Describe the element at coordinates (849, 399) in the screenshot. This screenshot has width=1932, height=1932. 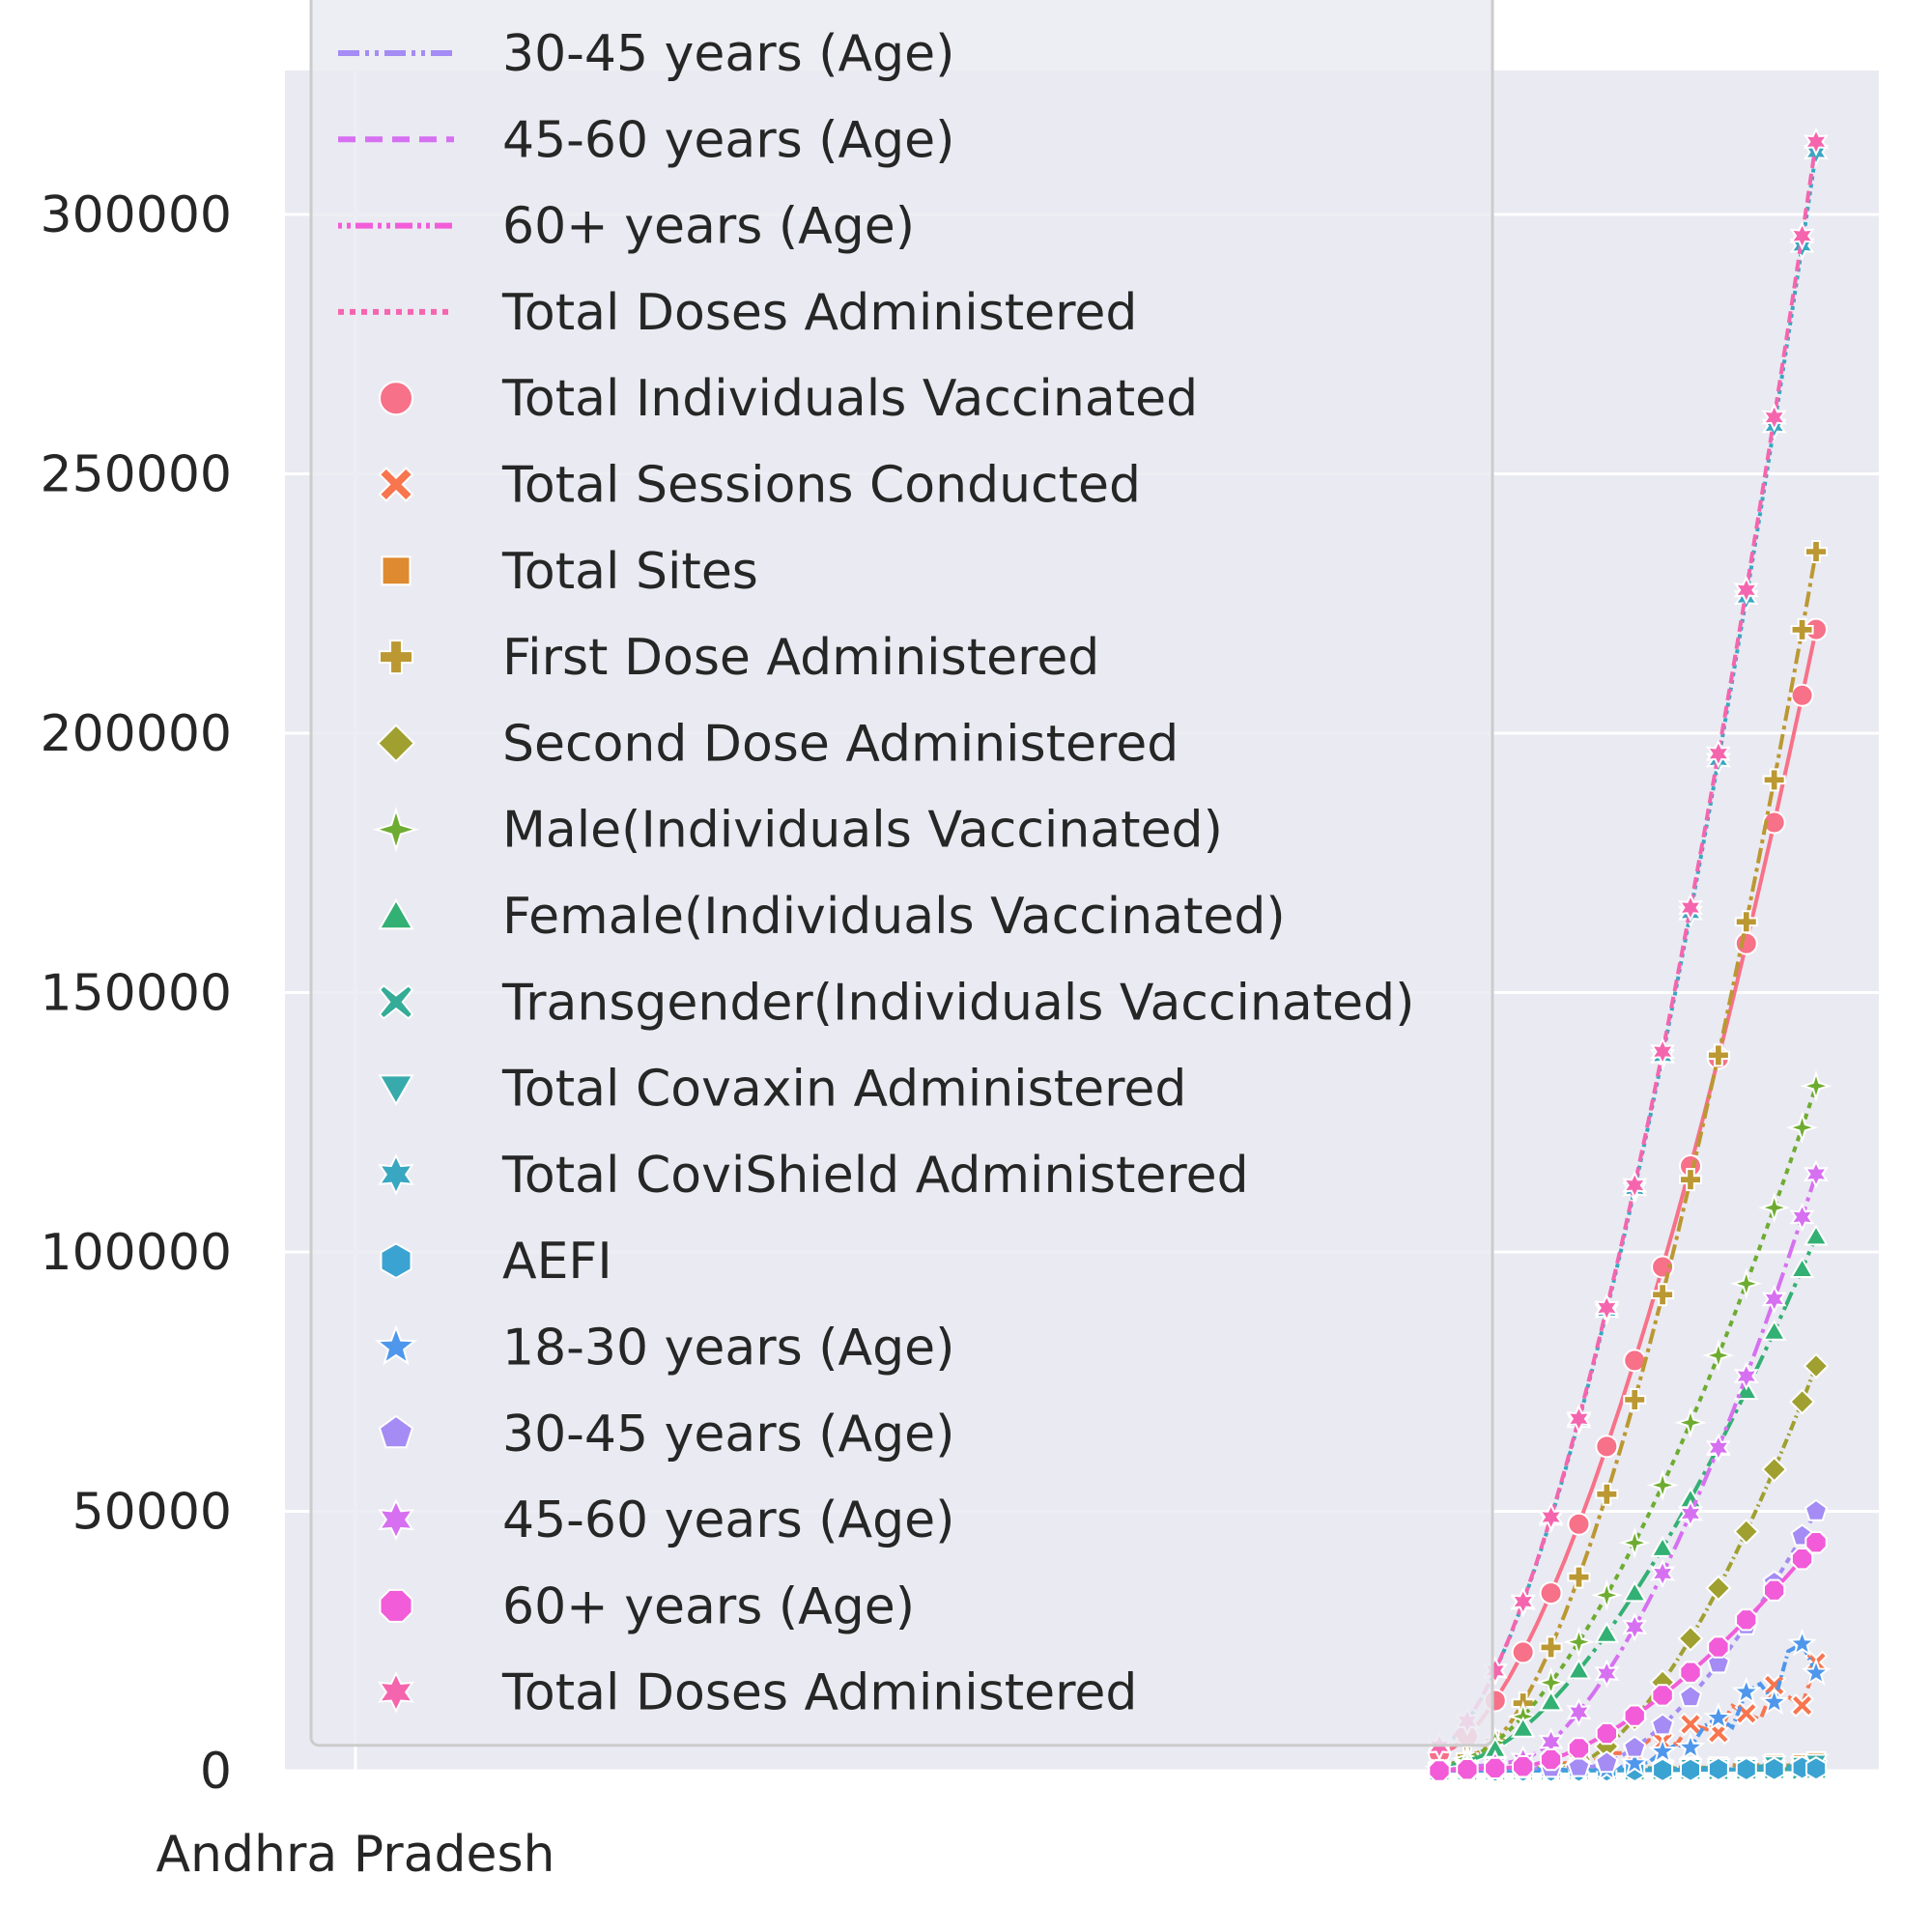
I see `legend-label: Total Individuals Vaccinated` at that location.